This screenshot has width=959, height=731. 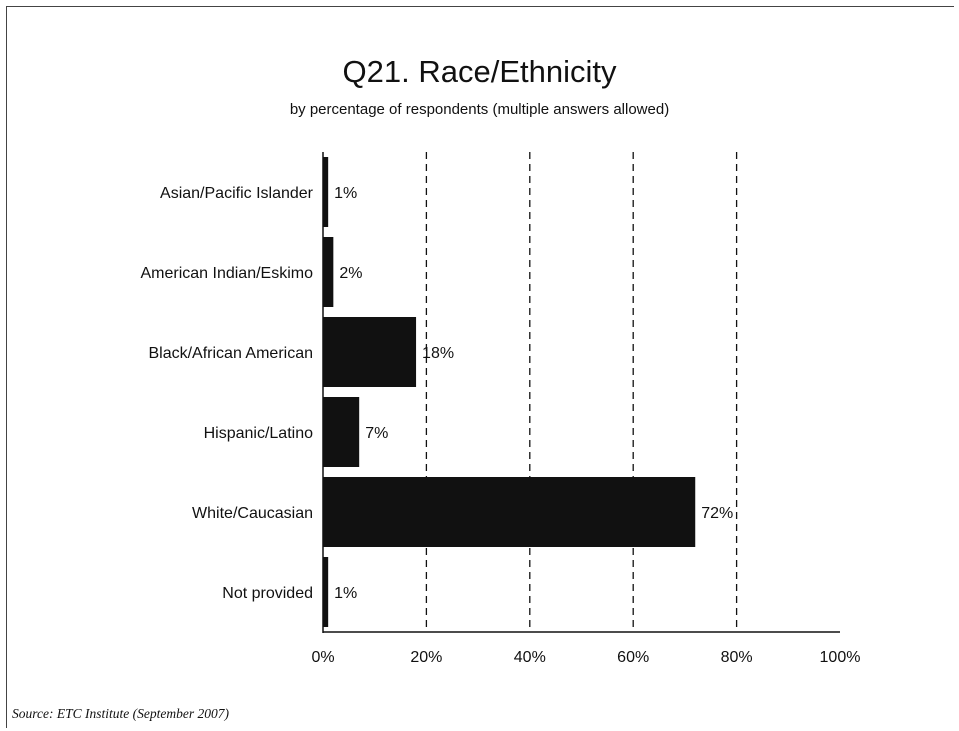 What do you see at coordinates (479, 71) in the screenshot?
I see `chart-title: Q21. Race/Ethnicity` at bounding box center [479, 71].